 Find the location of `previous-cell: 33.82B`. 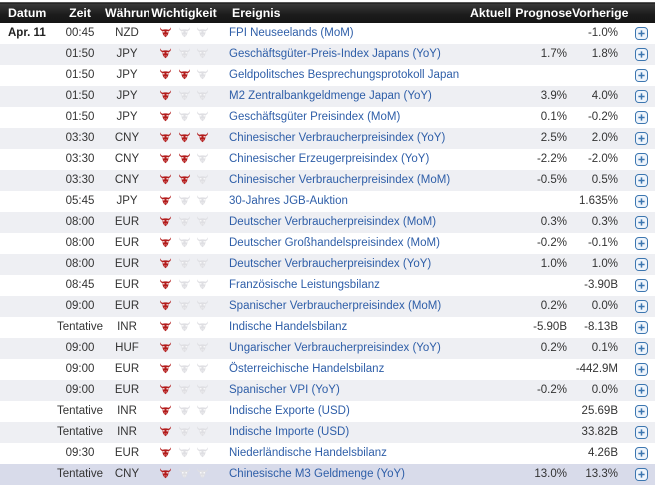

previous-cell: 33.82B is located at coordinates (599, 432).